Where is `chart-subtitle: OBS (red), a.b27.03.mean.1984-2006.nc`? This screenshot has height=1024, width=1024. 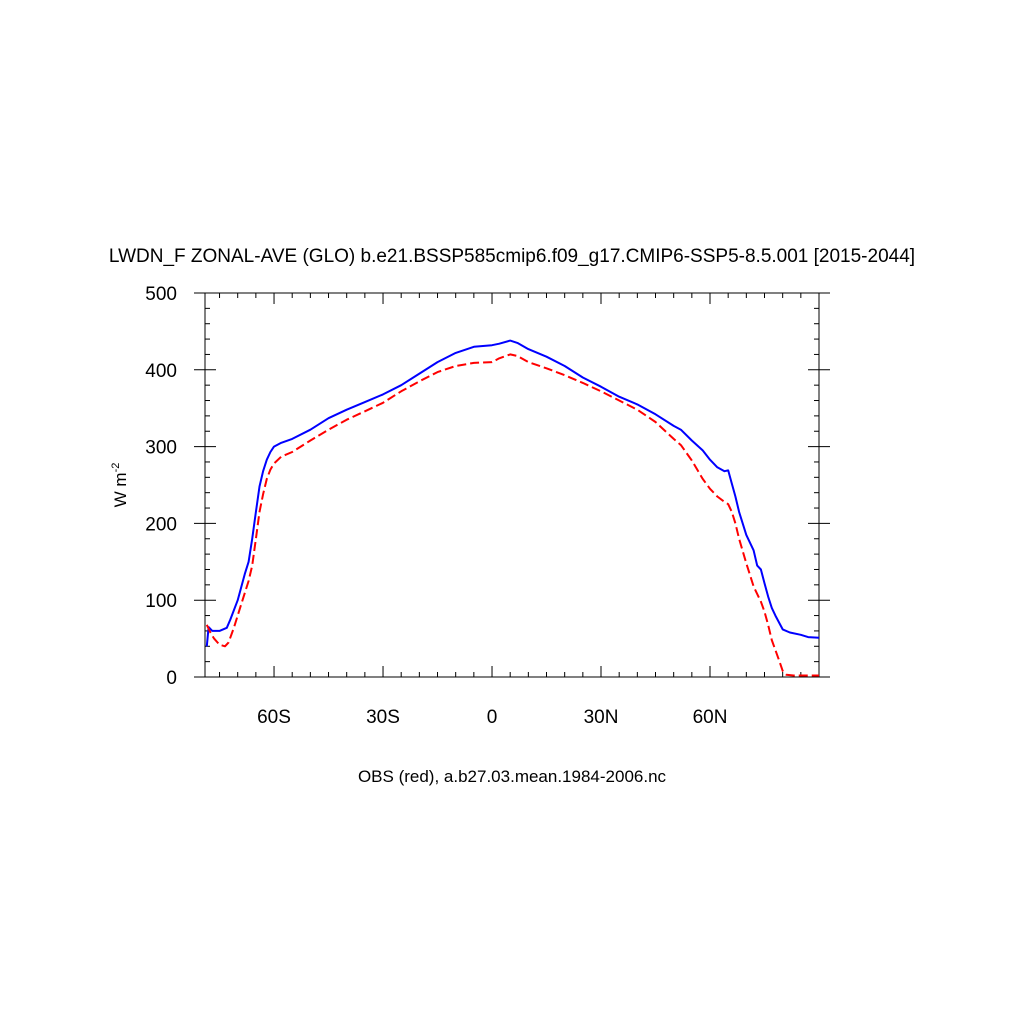
chart-subtitle: OBS (red), a.b27.03.mean.1984-2006.nc is located at coordinates (512, 776).